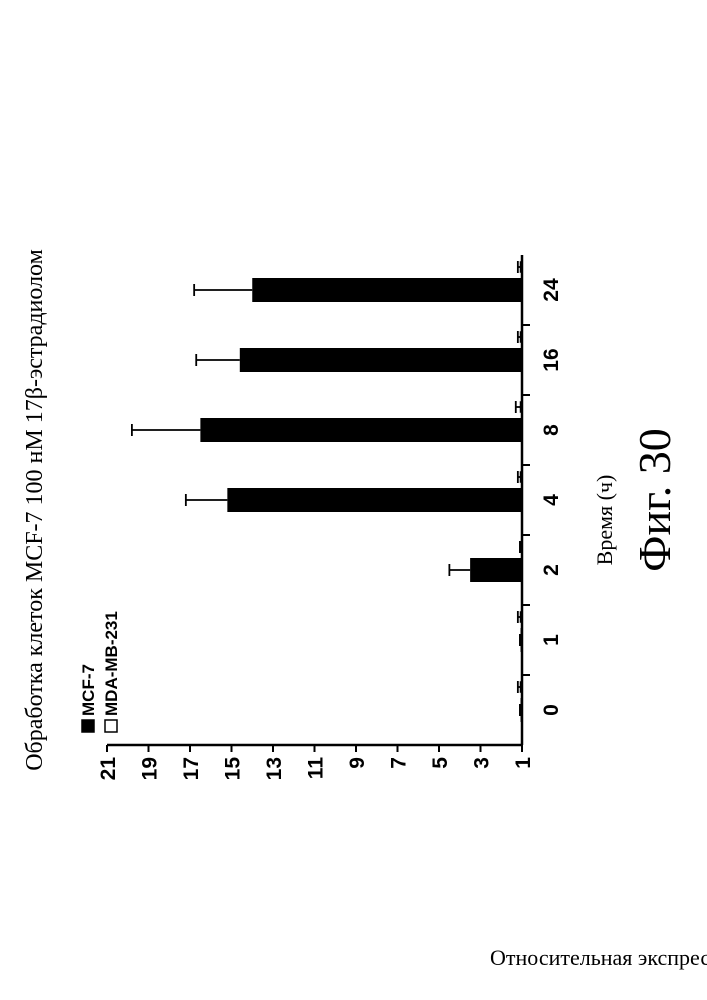  I want to click on y-tick-label: 11, so click(316, 768).